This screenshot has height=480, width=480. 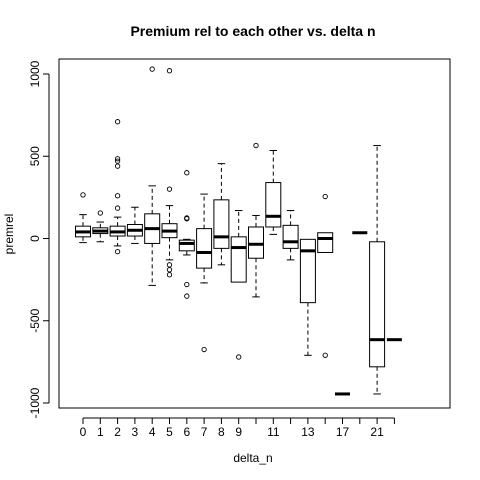 I want to click on x-tick-label: 6, so click(x=186, y=432).